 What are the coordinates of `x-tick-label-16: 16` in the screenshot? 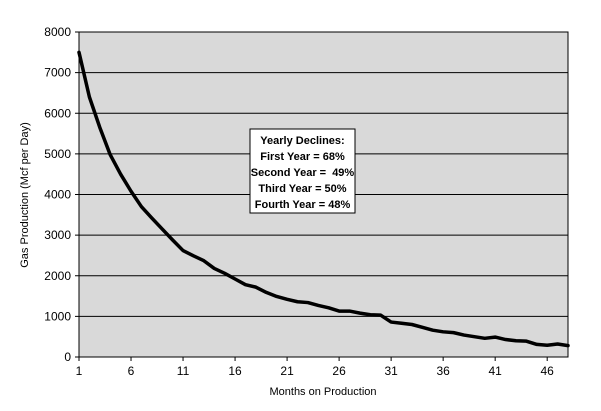 It's located at (235, 371).